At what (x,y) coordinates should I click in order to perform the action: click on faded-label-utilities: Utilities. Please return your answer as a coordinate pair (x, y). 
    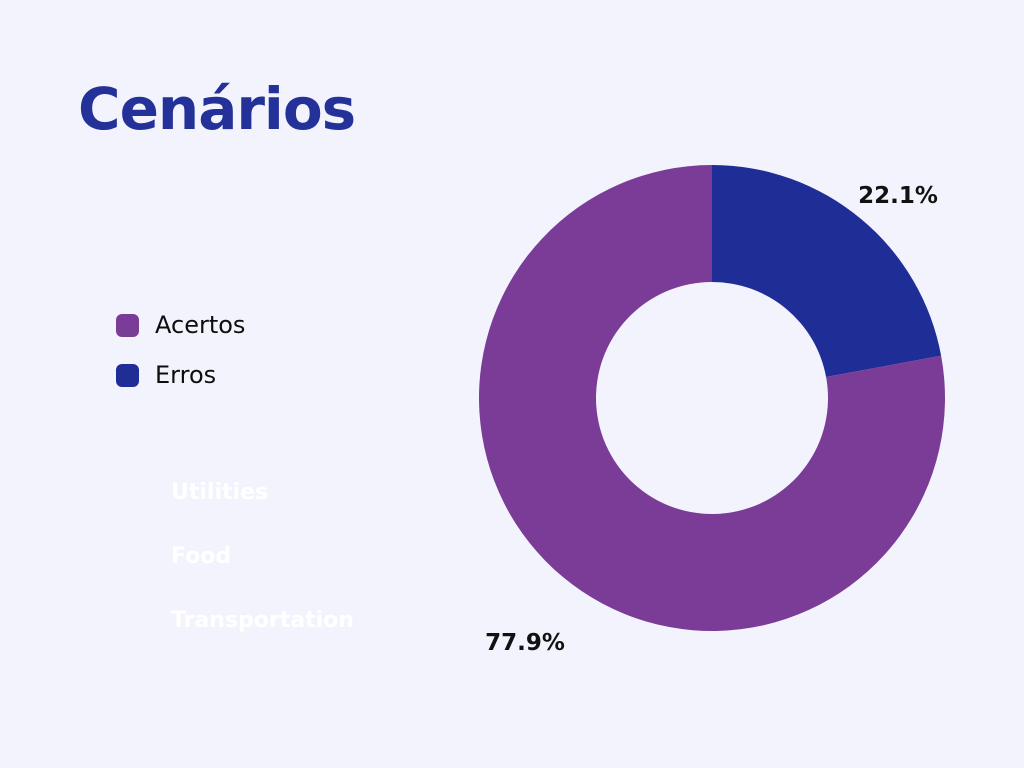
    Looking at the image, I should click on (220, 492).